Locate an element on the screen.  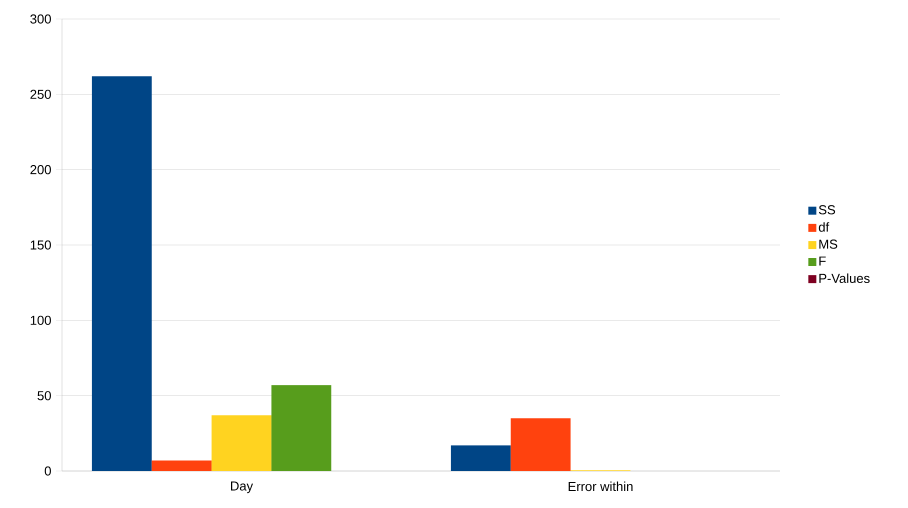
x-tick-label: Day is located at coordinates (242, 488).